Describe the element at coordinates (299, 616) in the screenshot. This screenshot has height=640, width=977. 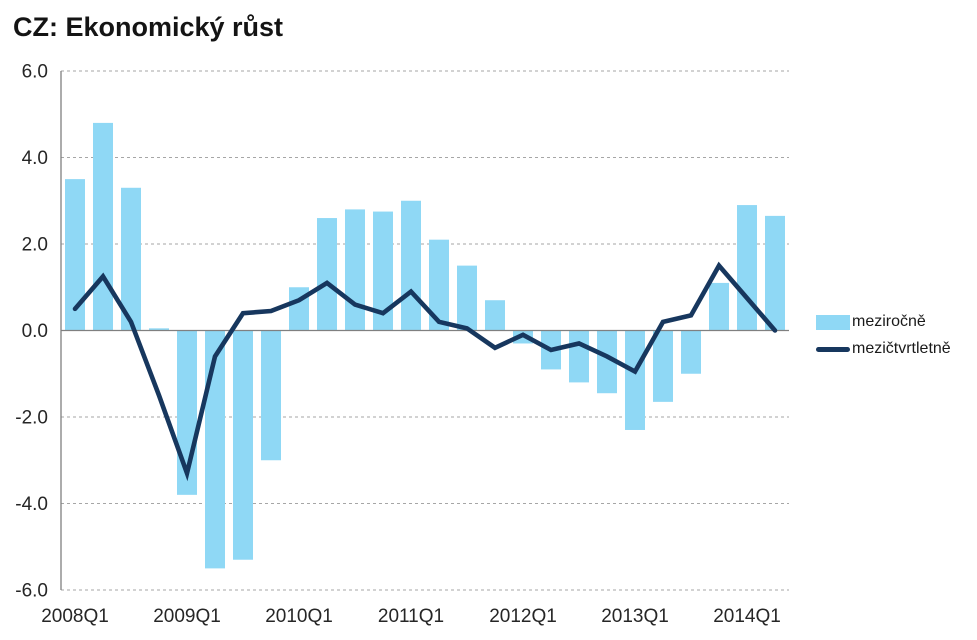
I see `x-tick-label-2010Q1: 2010Q1` at that location.